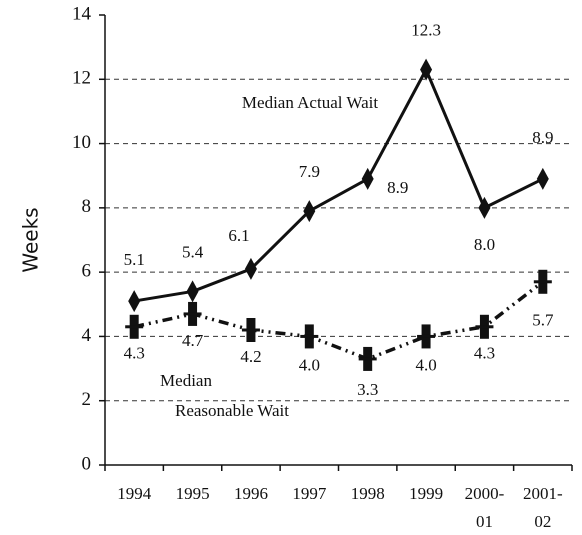 This screenshot has width=582, height=535. I want to click on annotation: Reasonable Wait, so click(232, 410).